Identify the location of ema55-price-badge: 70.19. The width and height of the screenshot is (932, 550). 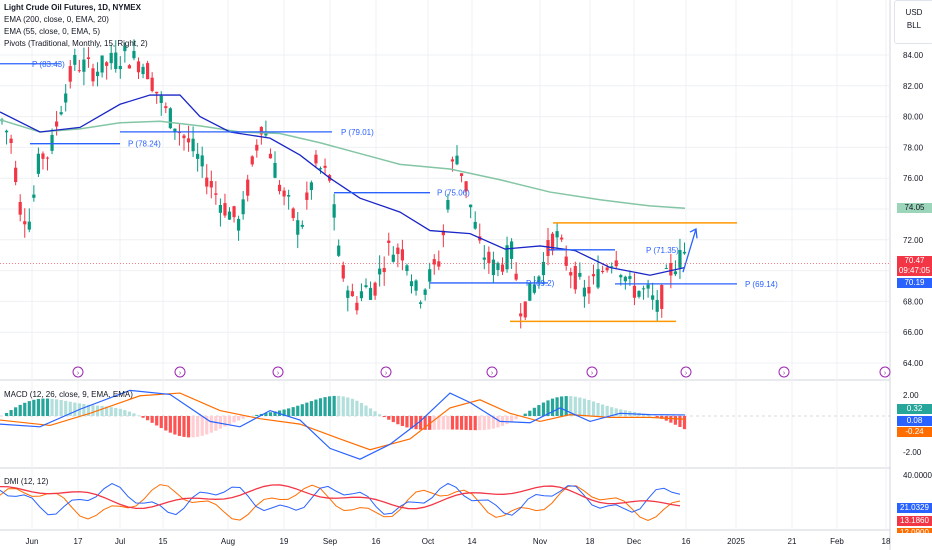
(914, 283).